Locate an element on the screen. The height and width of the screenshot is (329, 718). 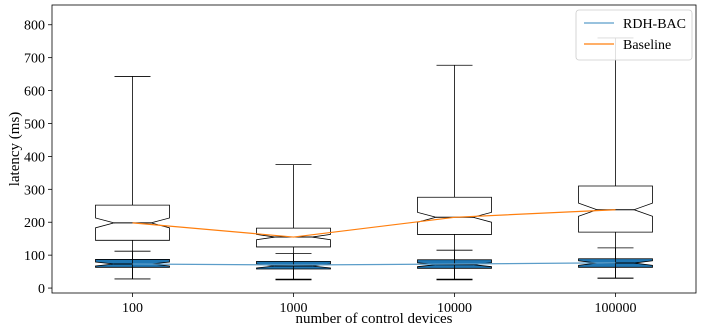
legend-label-baseline: Baseline is located at coordinates (647, 45).